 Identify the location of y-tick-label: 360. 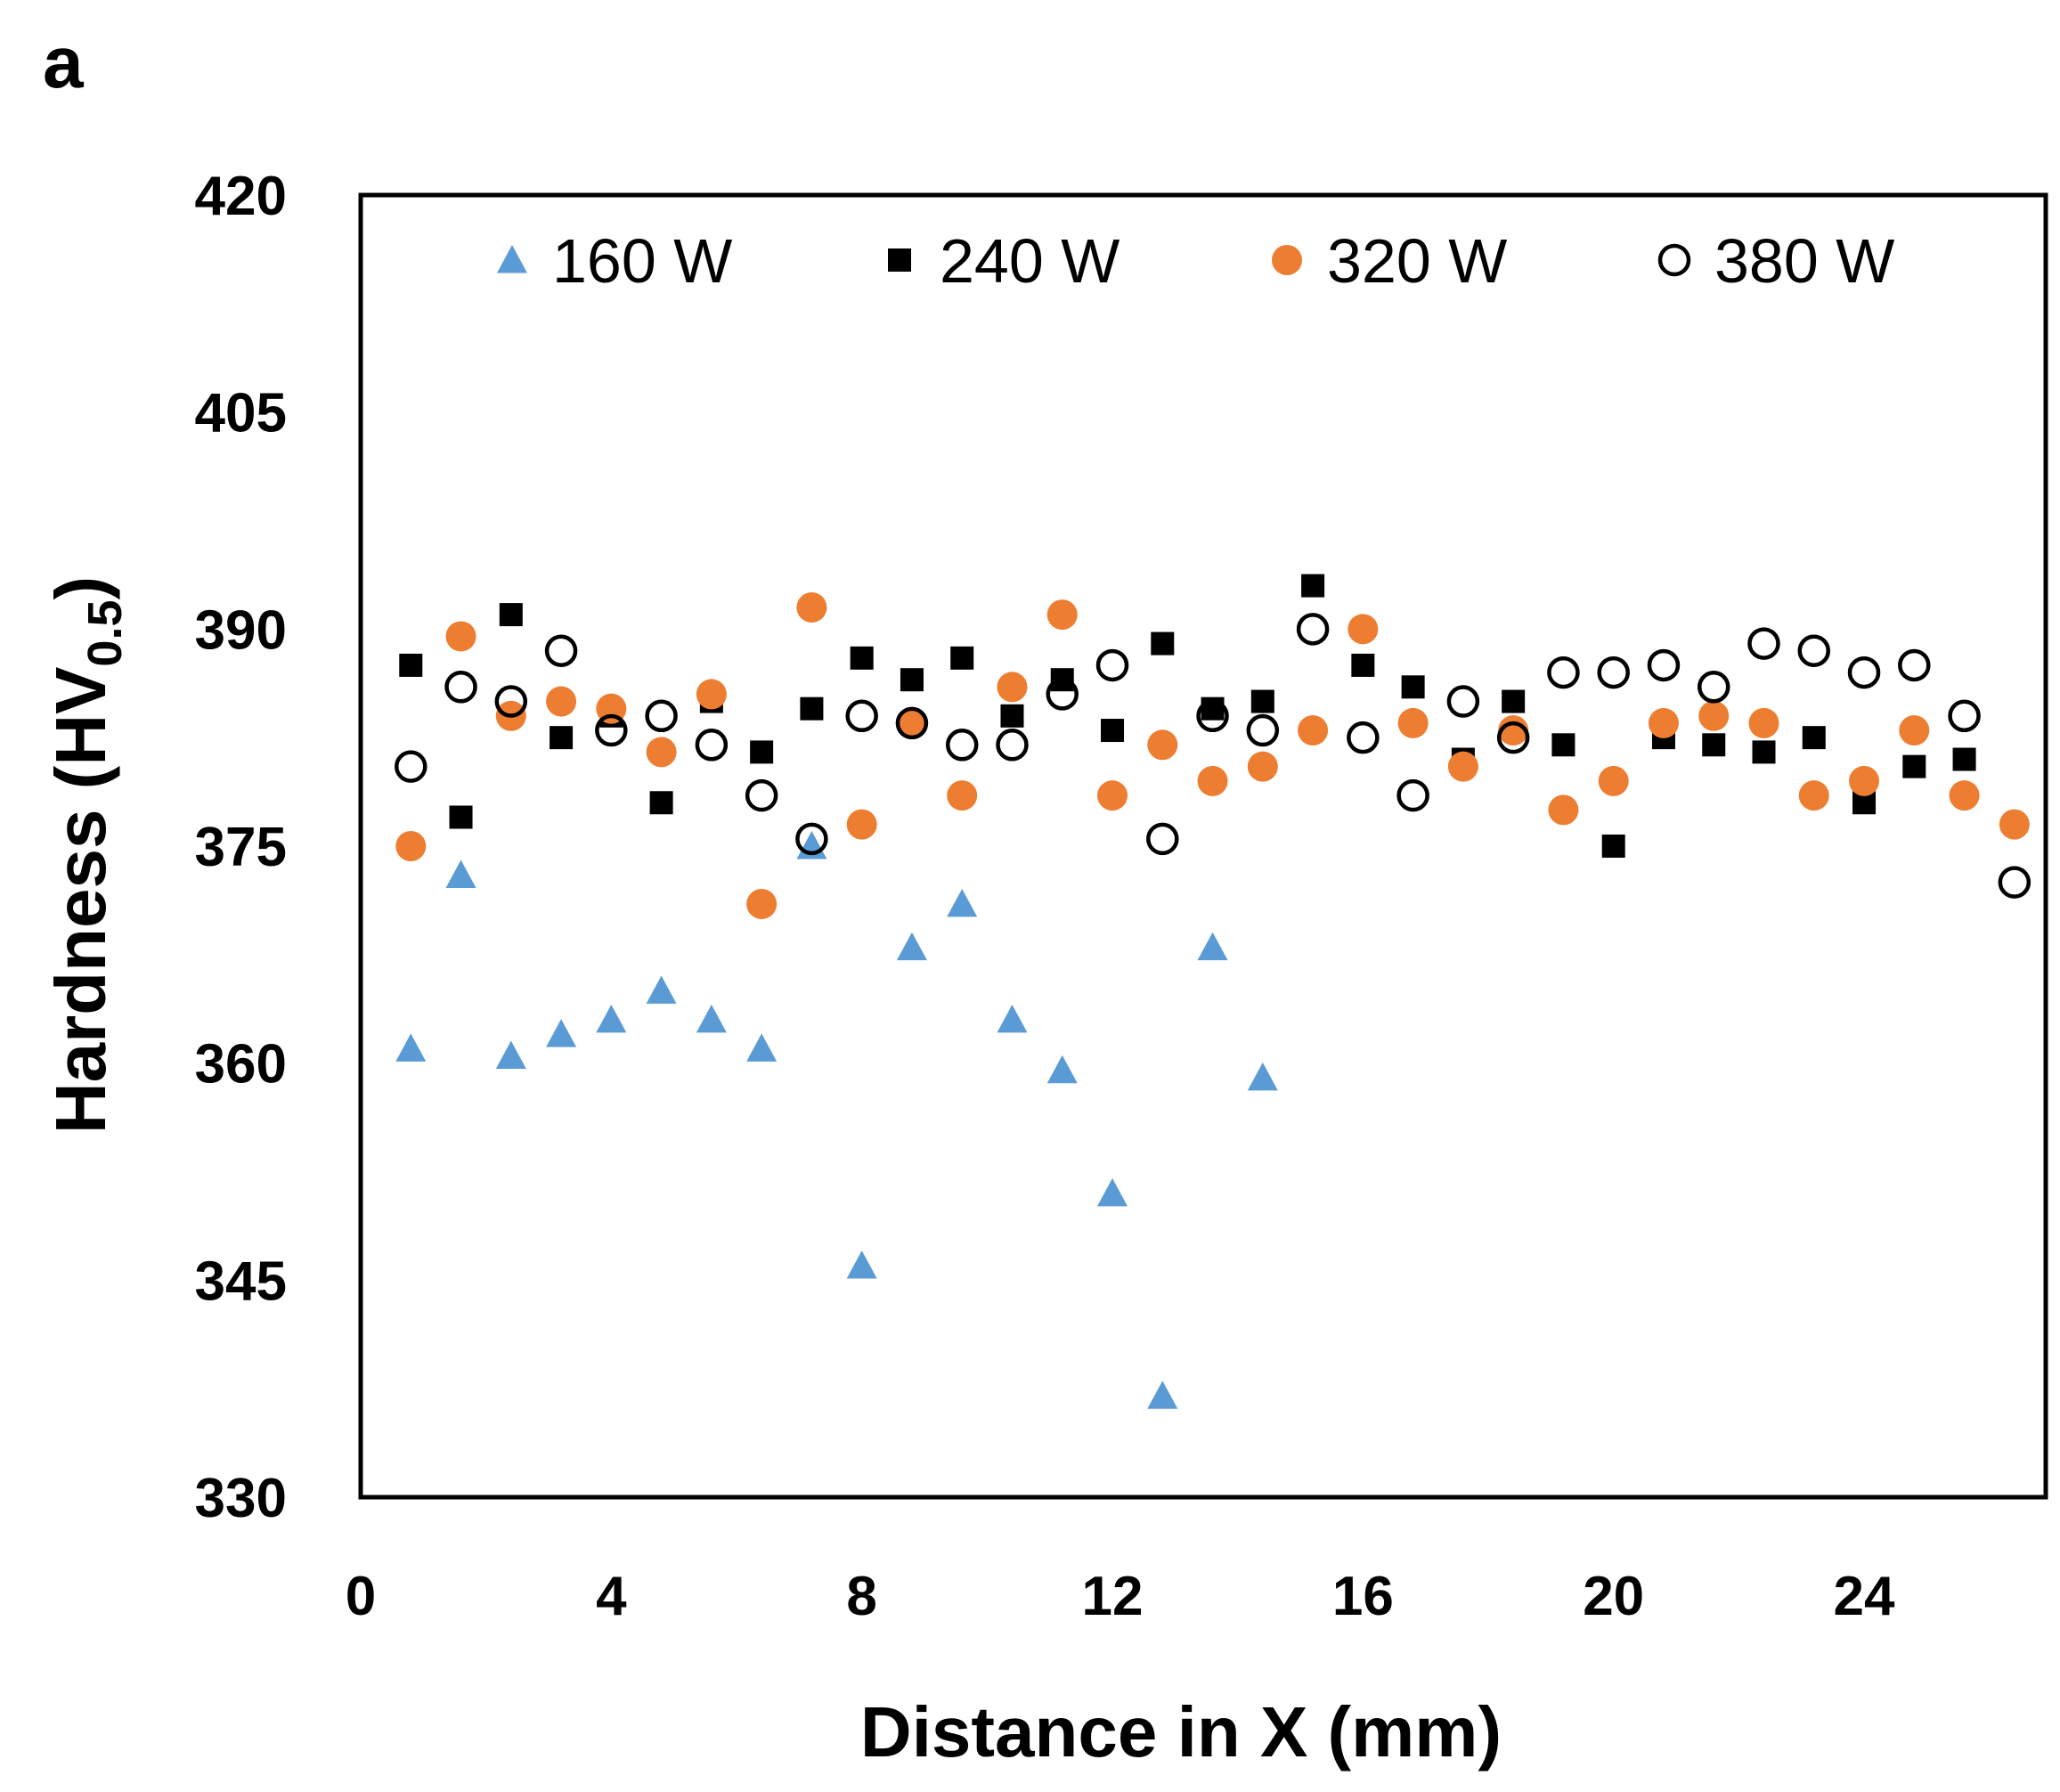
(241, 1065).